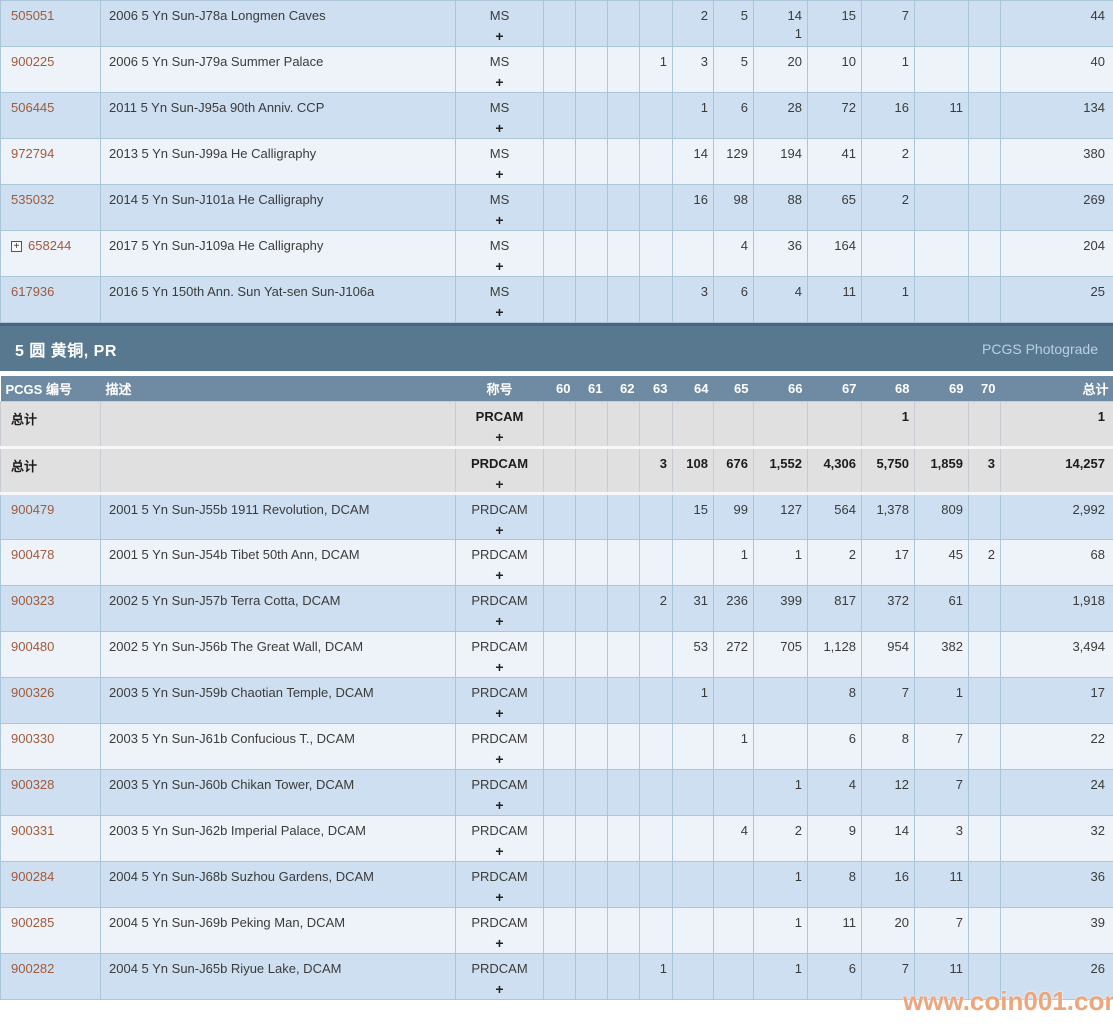  I want to click on grade-count: 10, so click(848, 61).